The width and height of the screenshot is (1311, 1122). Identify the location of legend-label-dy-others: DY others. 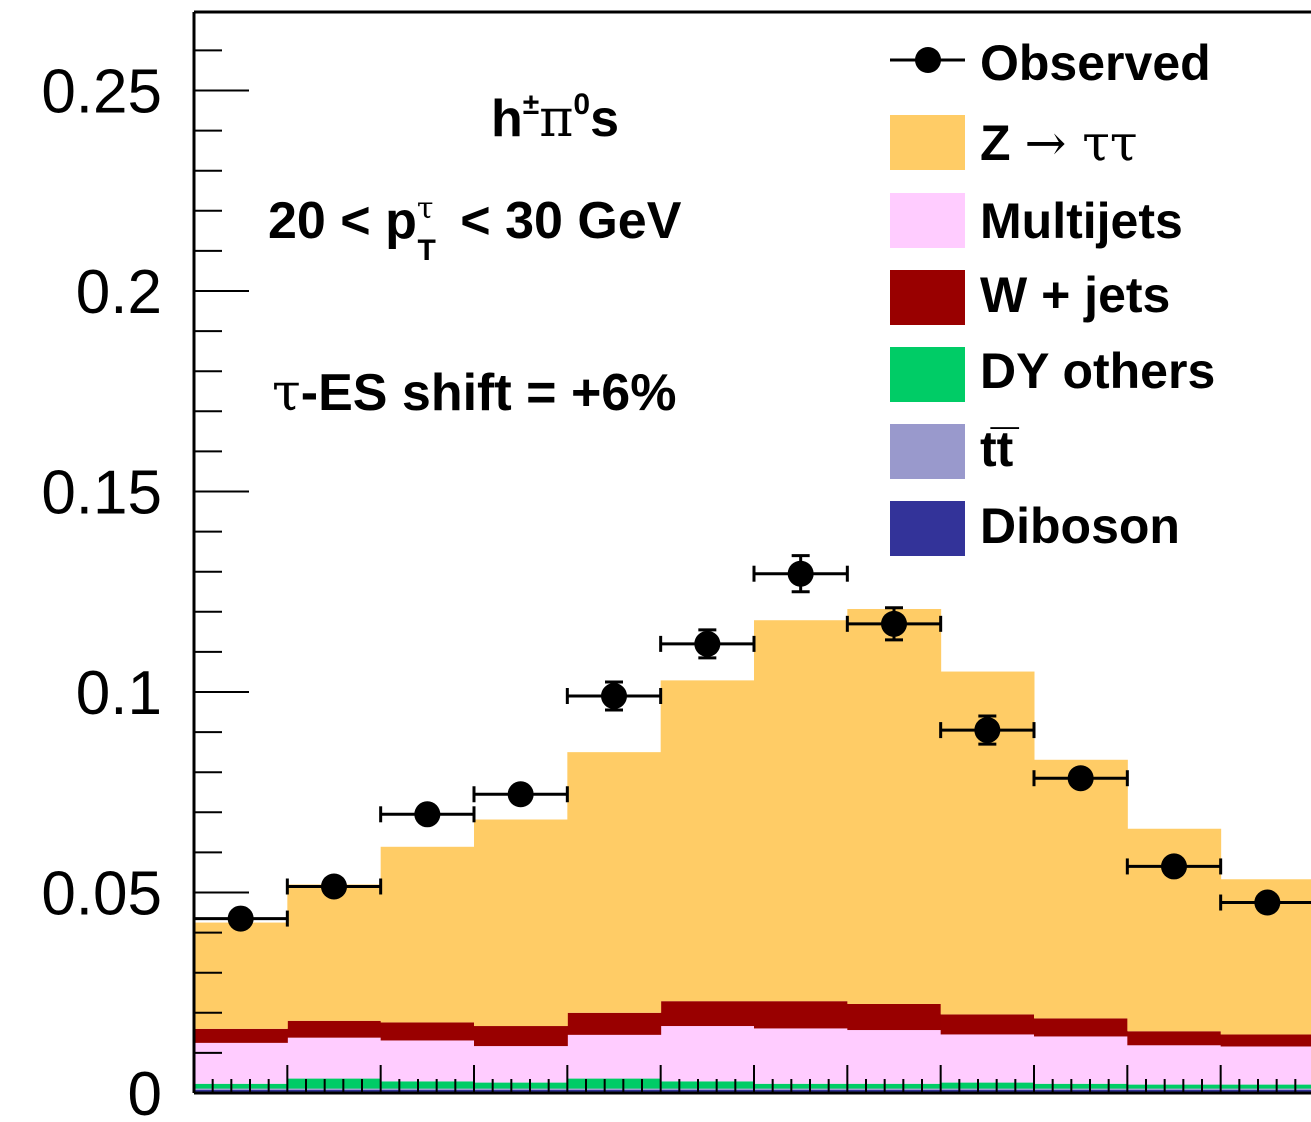
(1097, 371).